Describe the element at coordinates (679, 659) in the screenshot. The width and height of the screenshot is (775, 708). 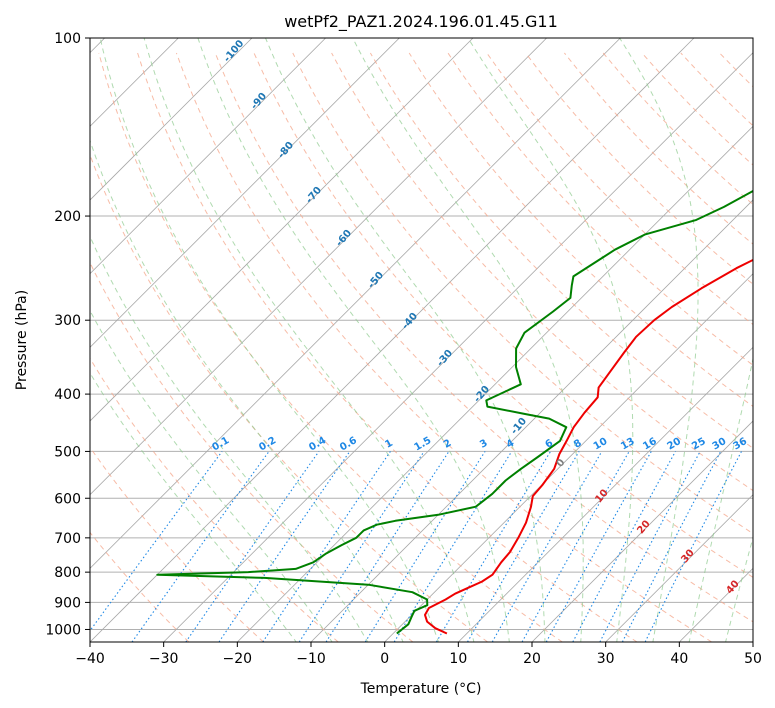
I see `x-tick-label: 40` at that location.